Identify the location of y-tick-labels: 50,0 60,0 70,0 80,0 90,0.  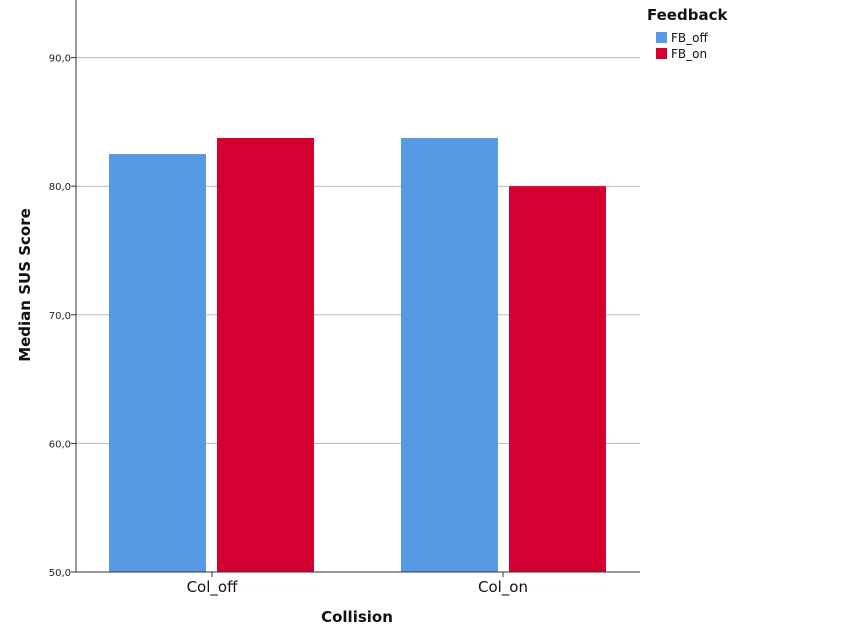
(60, 316).